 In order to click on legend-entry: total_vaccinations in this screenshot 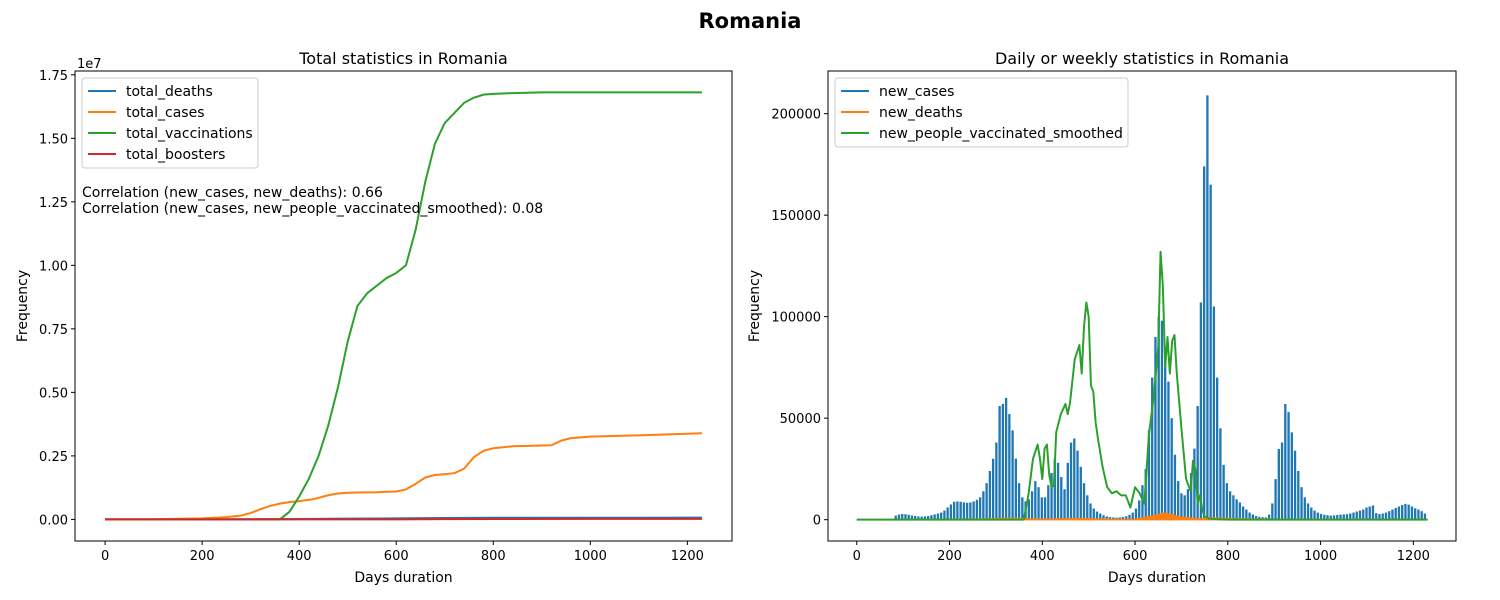, I will do `click(189, 134)`.